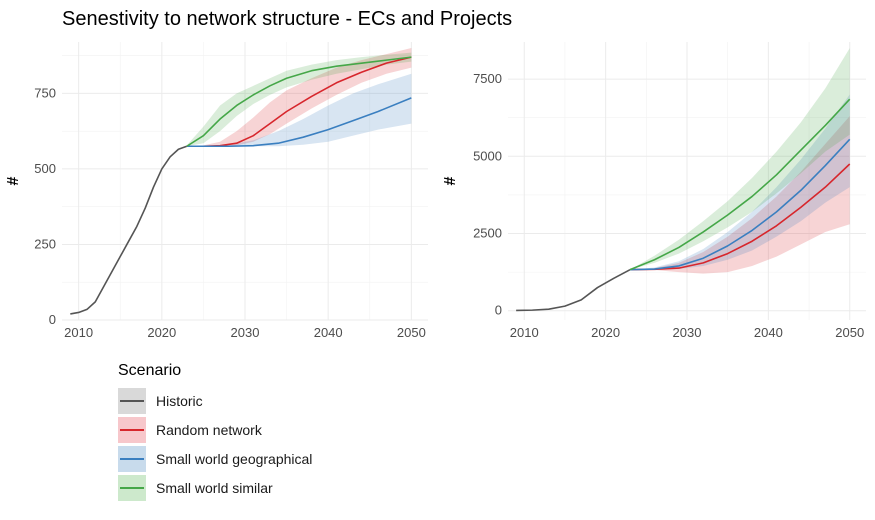 The height and width of the screenshot is (520, 875). What do you see at coordinates (179, 400) in the screenshot?
I see `legend-label: Historic` at bounding box center [179, 400].